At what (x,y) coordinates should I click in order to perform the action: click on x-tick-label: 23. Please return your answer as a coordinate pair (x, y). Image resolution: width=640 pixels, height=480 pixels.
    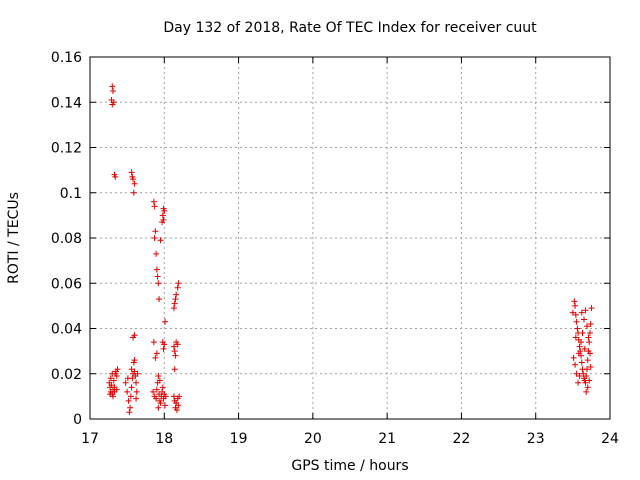
    Looking at the image, I should click on (536, 439).